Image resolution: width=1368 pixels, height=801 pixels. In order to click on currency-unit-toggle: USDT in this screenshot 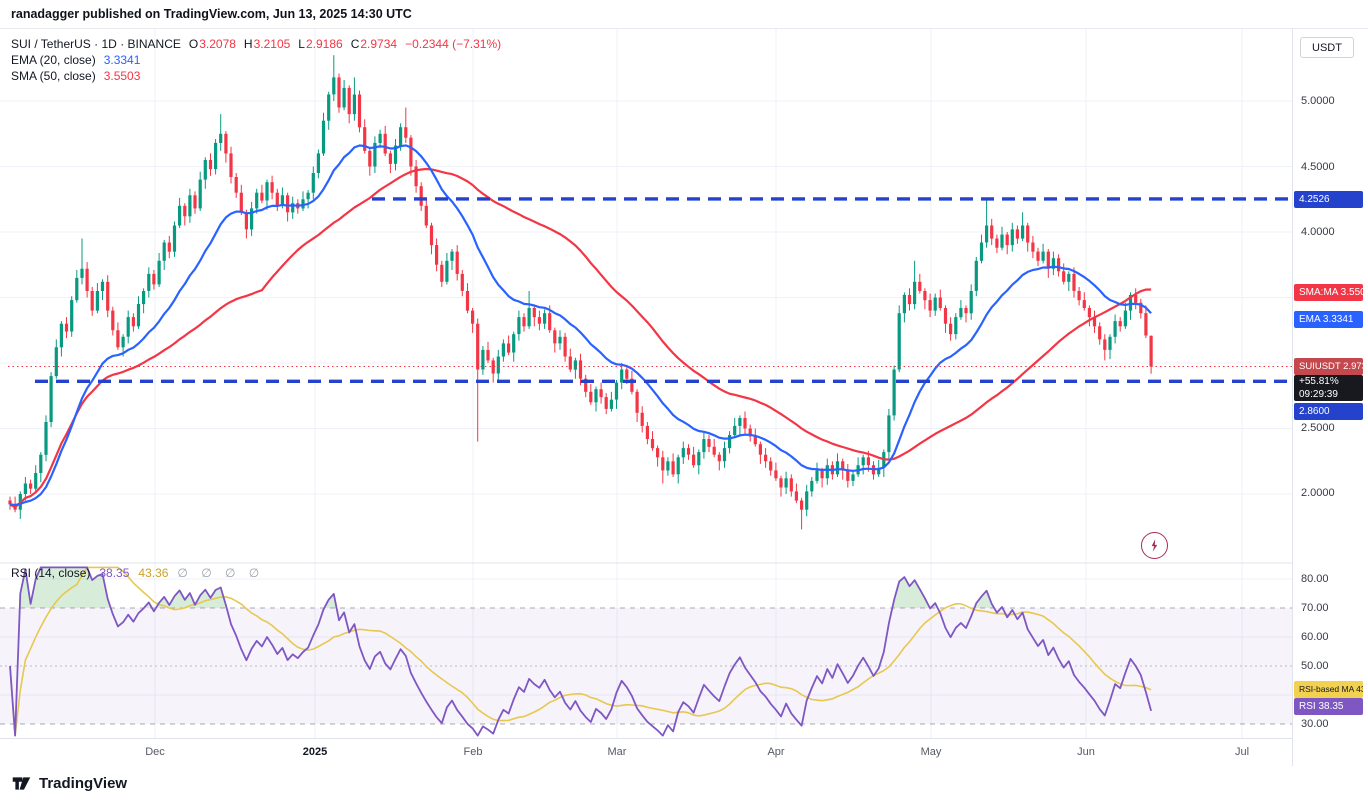, I will do `click(1327, 47)`.